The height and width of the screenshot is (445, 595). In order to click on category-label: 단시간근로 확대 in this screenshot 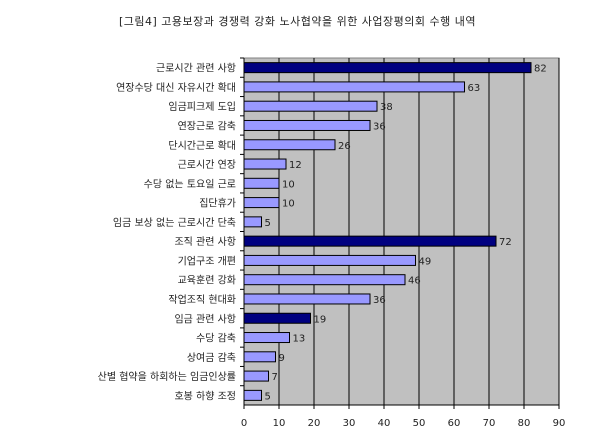, I will do `click(202, 146)`.